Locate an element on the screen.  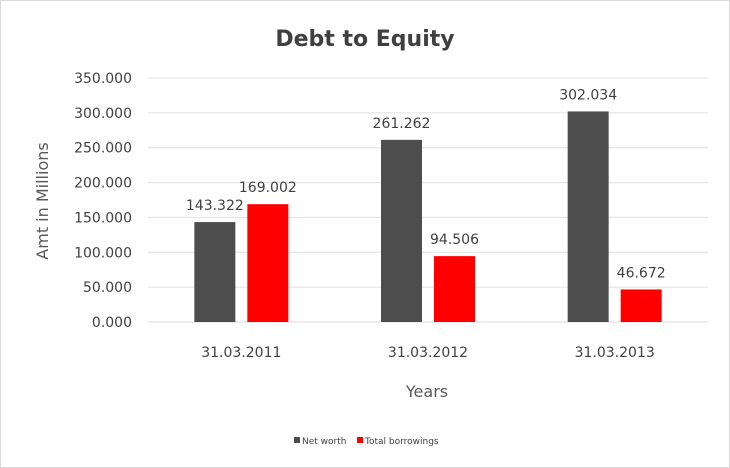
legend-label: Net worth is located at coordinates (324, 442).